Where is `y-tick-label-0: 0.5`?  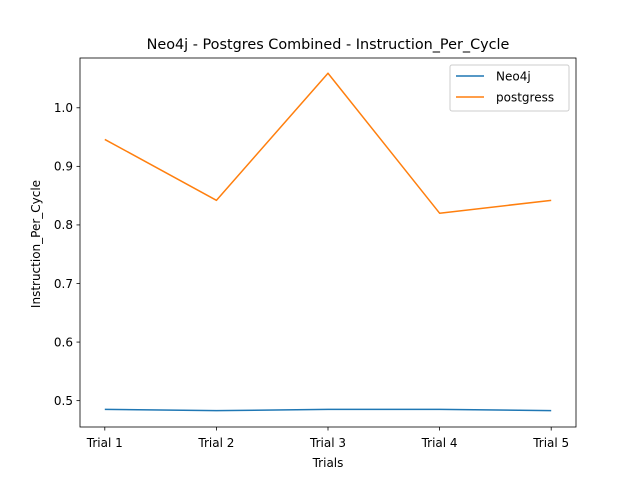
y-tick-label-0: 0.5 is located at coordinates (63, 401).